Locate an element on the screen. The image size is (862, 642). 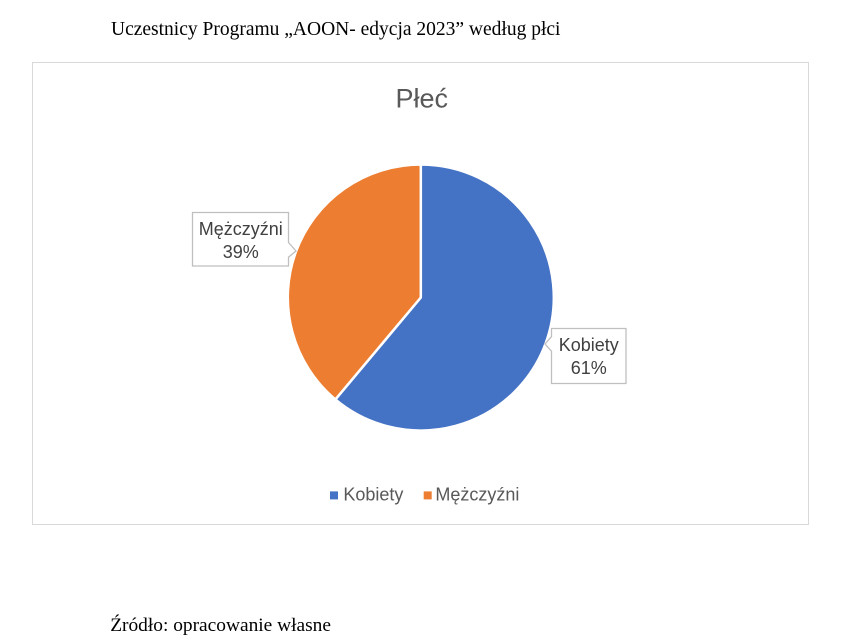
svg-text: 61% is located at coordinates (589, 368).